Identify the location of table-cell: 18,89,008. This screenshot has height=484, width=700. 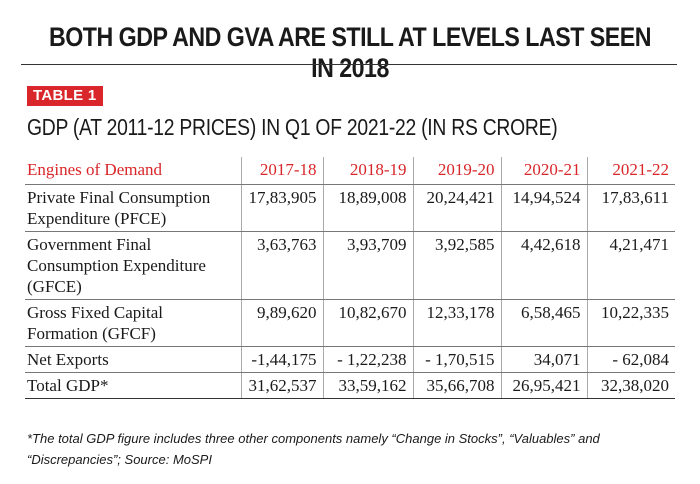
(367, 208).